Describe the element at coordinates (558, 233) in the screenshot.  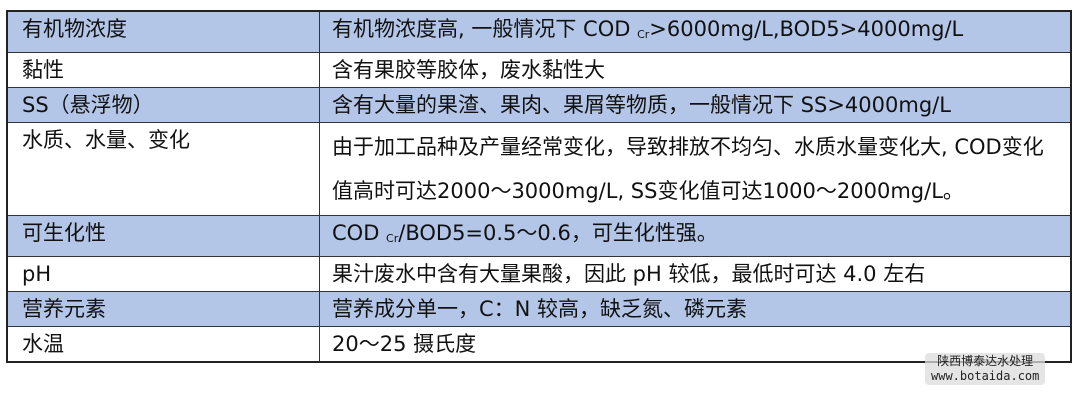
I see `value-text: /BOD5=0.5～0.6，可生化性强。` at that location.